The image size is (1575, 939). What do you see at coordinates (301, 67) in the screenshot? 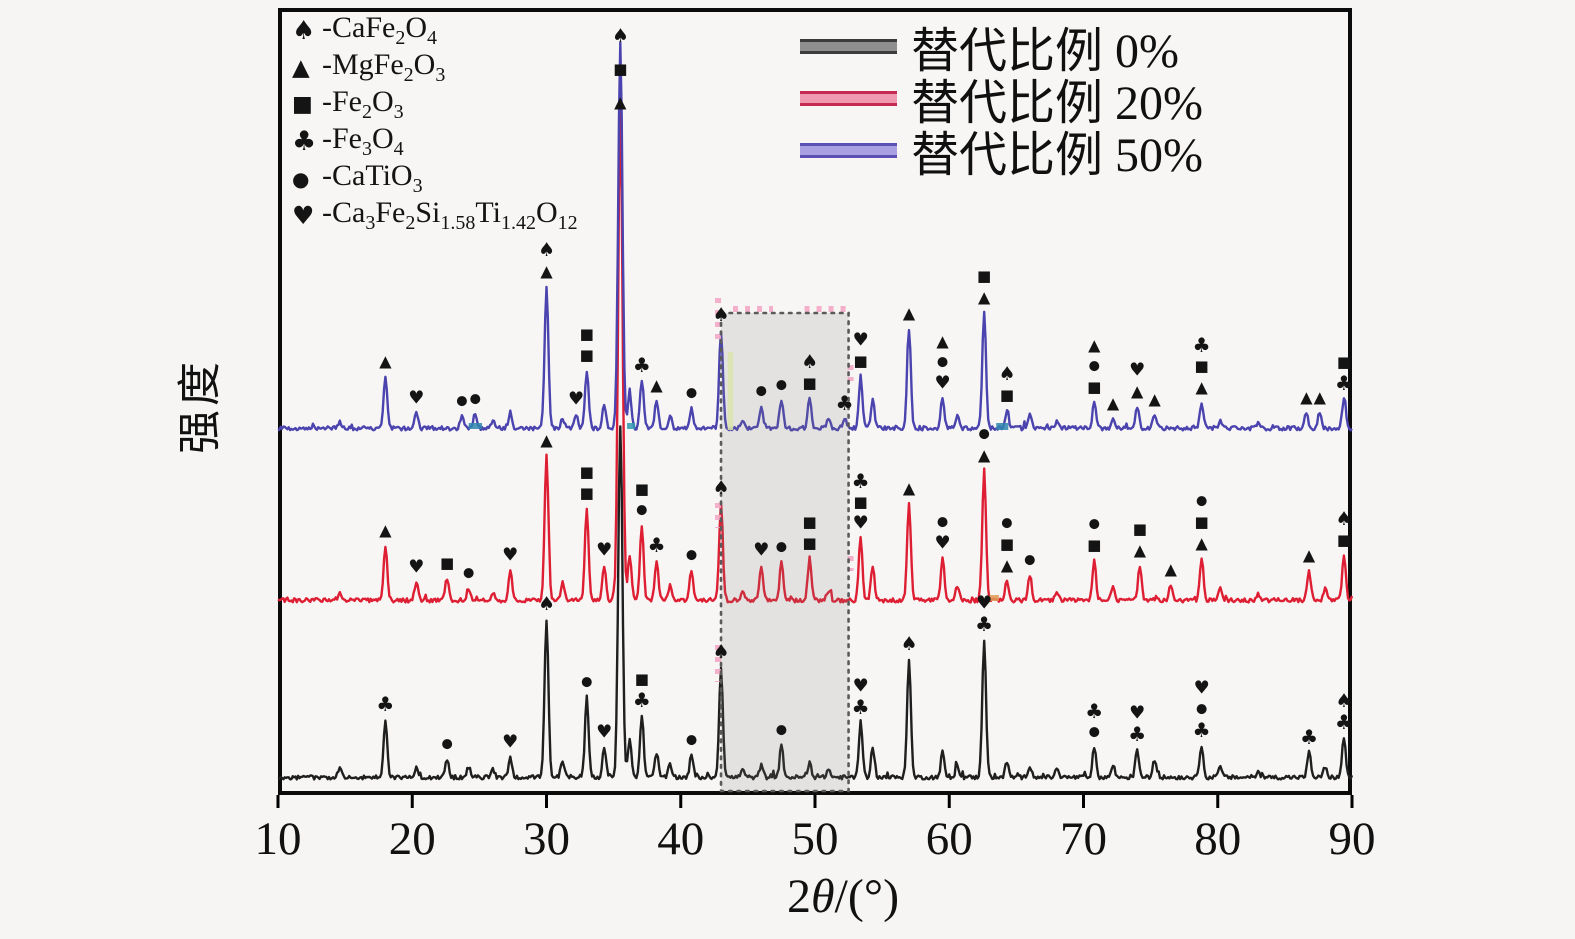
I see `triangle-icon: ▲` at bounding box center [301, 67].